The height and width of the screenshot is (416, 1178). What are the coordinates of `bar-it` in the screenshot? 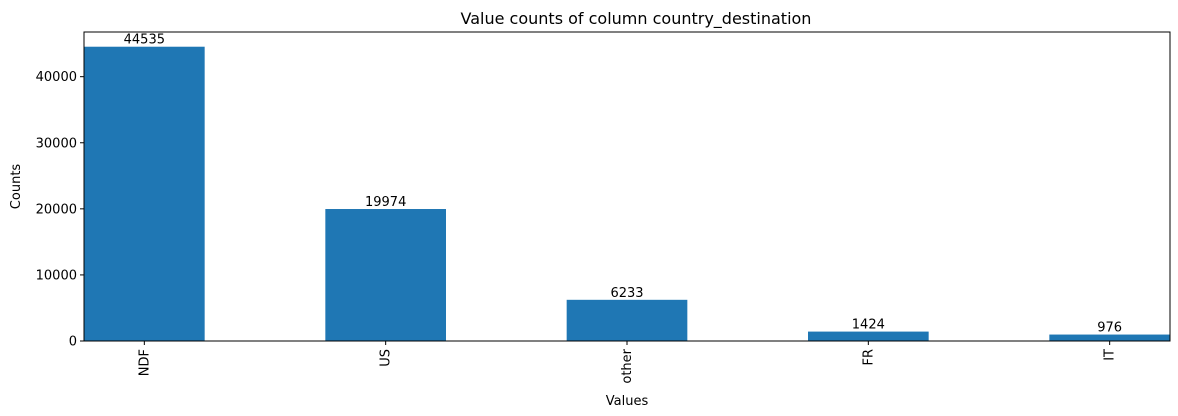 It's located at (1109, 337).